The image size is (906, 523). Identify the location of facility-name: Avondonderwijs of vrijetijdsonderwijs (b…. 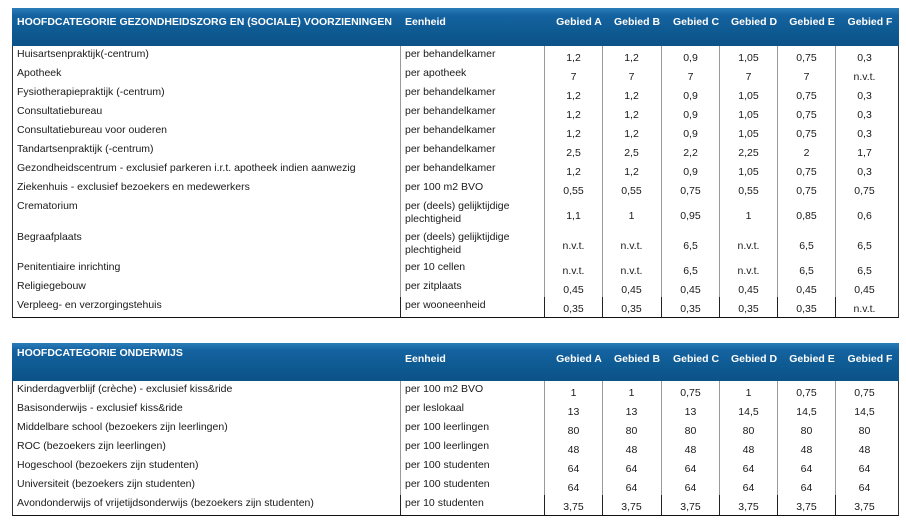
(165, 503).